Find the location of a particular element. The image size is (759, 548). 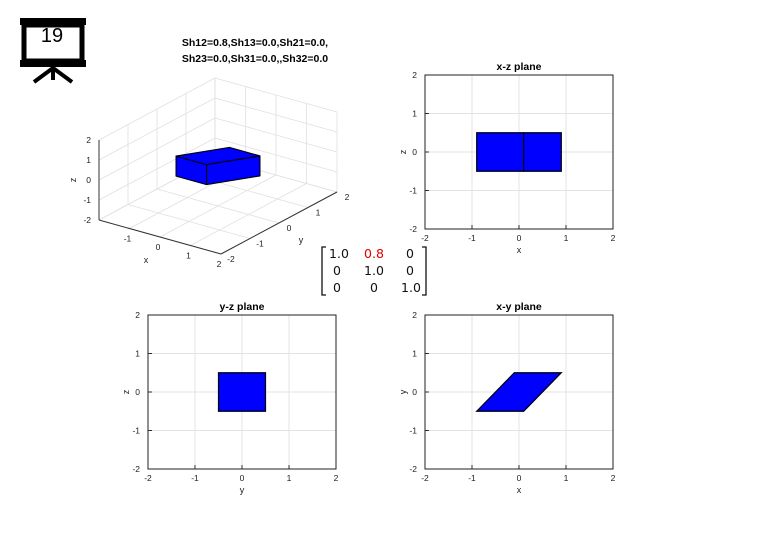

yz-tick-label-y: 1 is located at coordinates (137, 354).